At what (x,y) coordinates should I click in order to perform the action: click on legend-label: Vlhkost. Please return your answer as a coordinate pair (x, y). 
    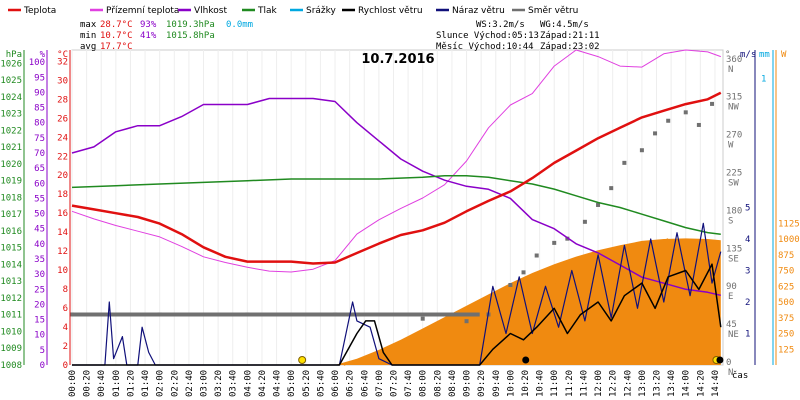
    Looking at the image, I should click on (210, 11).